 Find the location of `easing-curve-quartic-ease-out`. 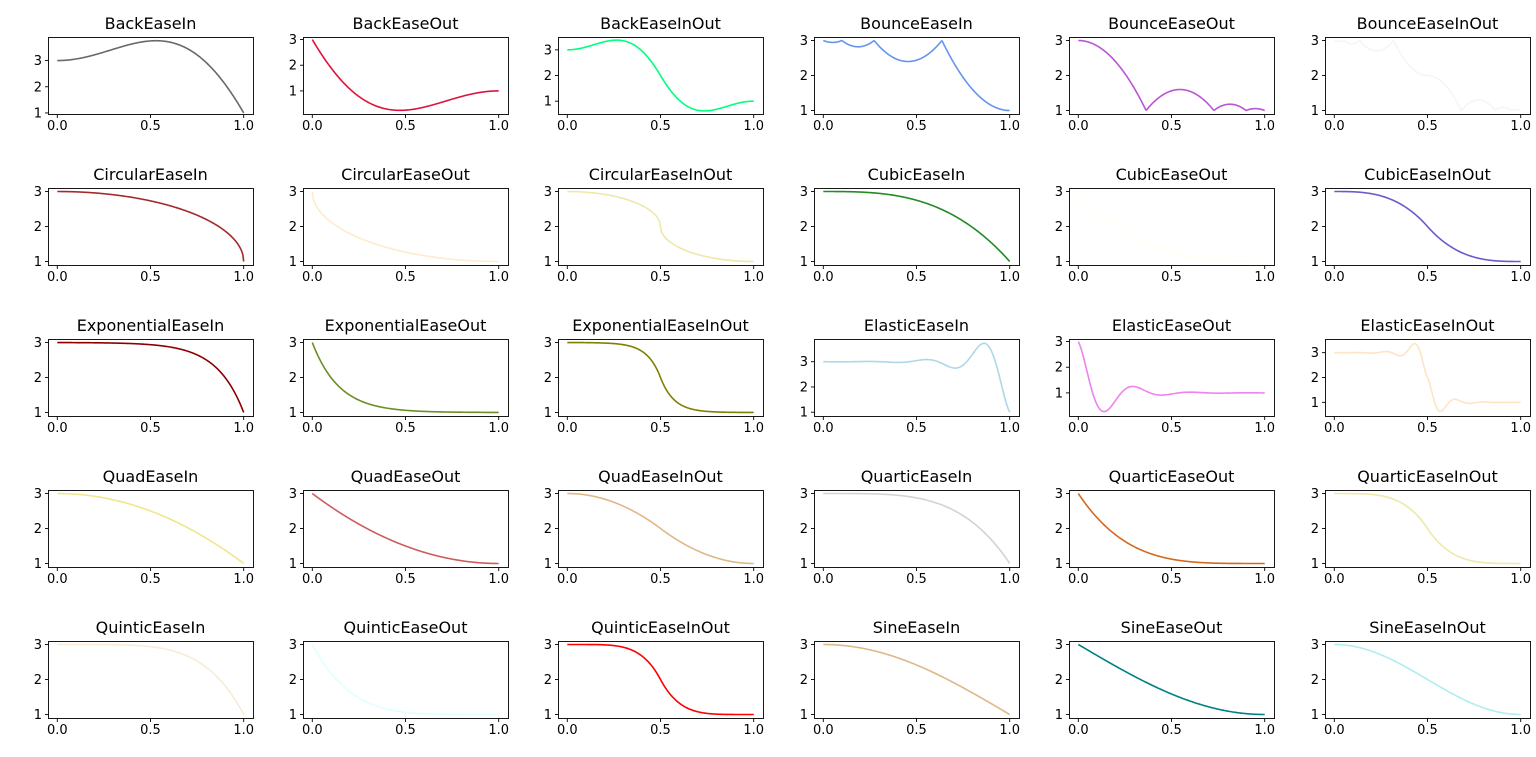

easing-curve-quartic-ease-out is located at coordinates (1171, 529).